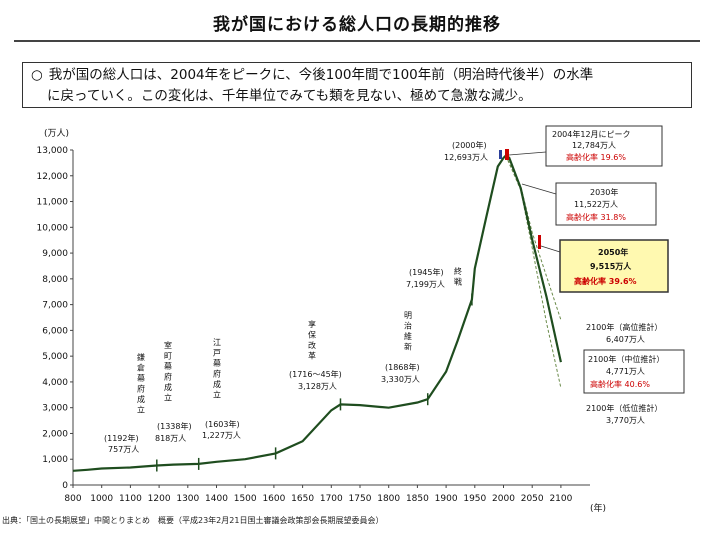 This screenshot has width=714, height=533. Describe the element at coordinates (123, 449) in the screenshot. I see `svg-text: 757万人` at that location.